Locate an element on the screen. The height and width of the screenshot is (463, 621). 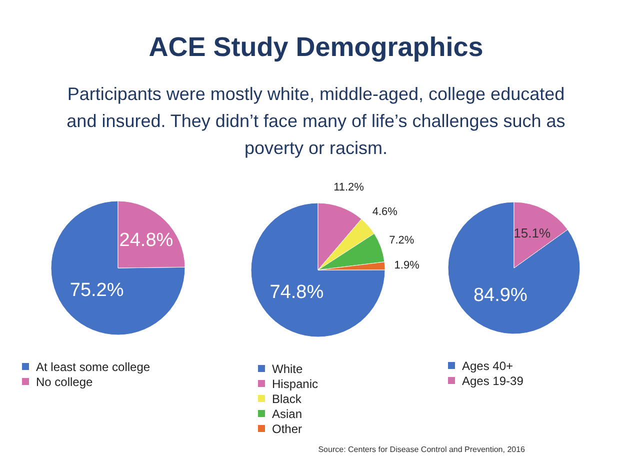
source-note: Source: Centers for Disease Control and Prevention, 2016 is located at coordinates (422, 449).